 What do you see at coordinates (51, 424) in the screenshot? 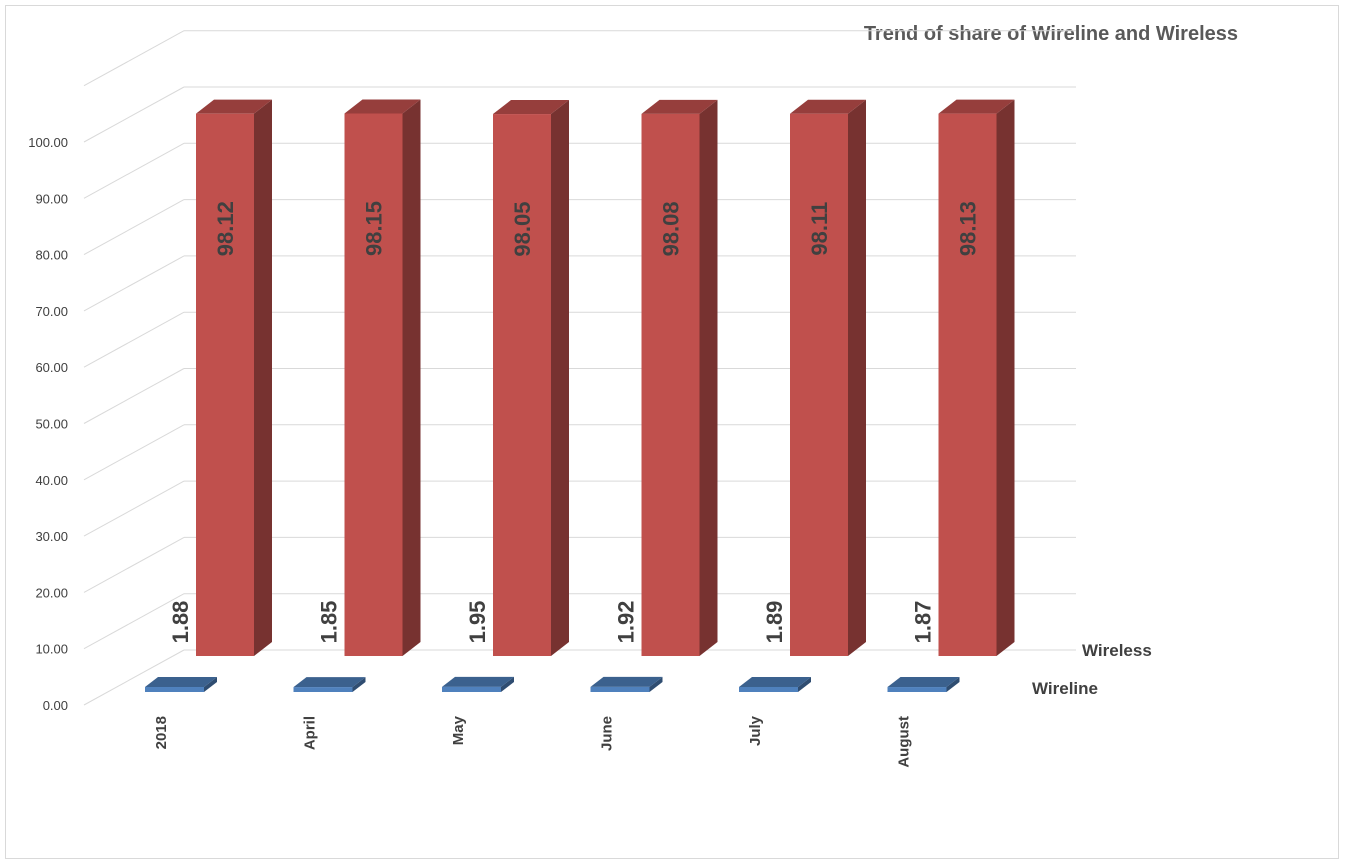
I see `y-tick-label: 50.00` at bounding box center [51, 424].